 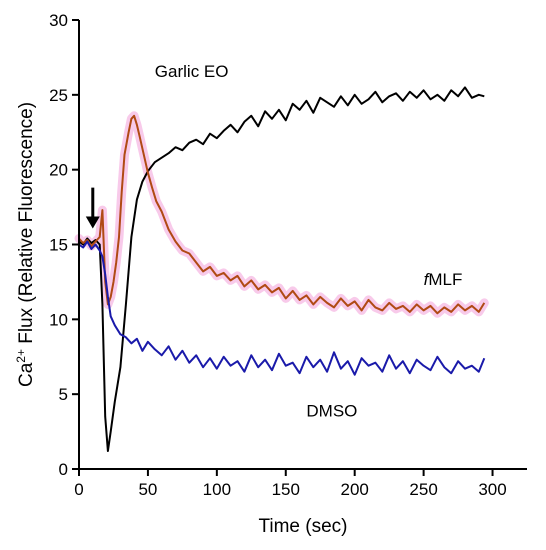 I want to click on y-tick-label: 30, so click(x=58, y=20).